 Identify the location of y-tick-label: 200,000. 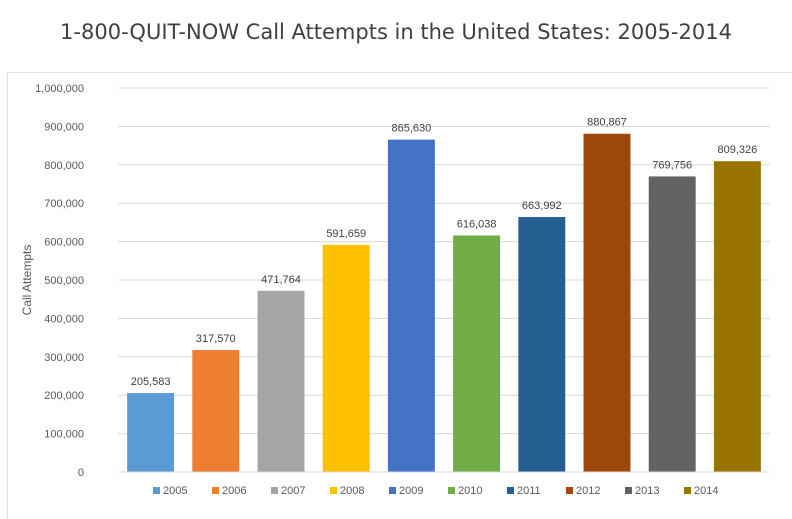
(64, 396).